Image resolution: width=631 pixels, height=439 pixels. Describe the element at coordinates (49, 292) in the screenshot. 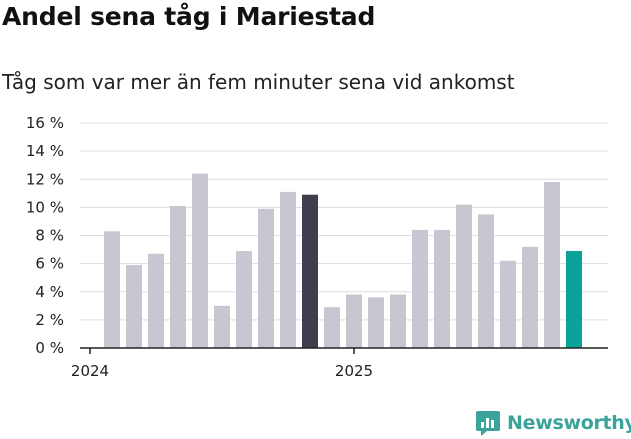

I see `y-tick-label: 4 %` at that location.